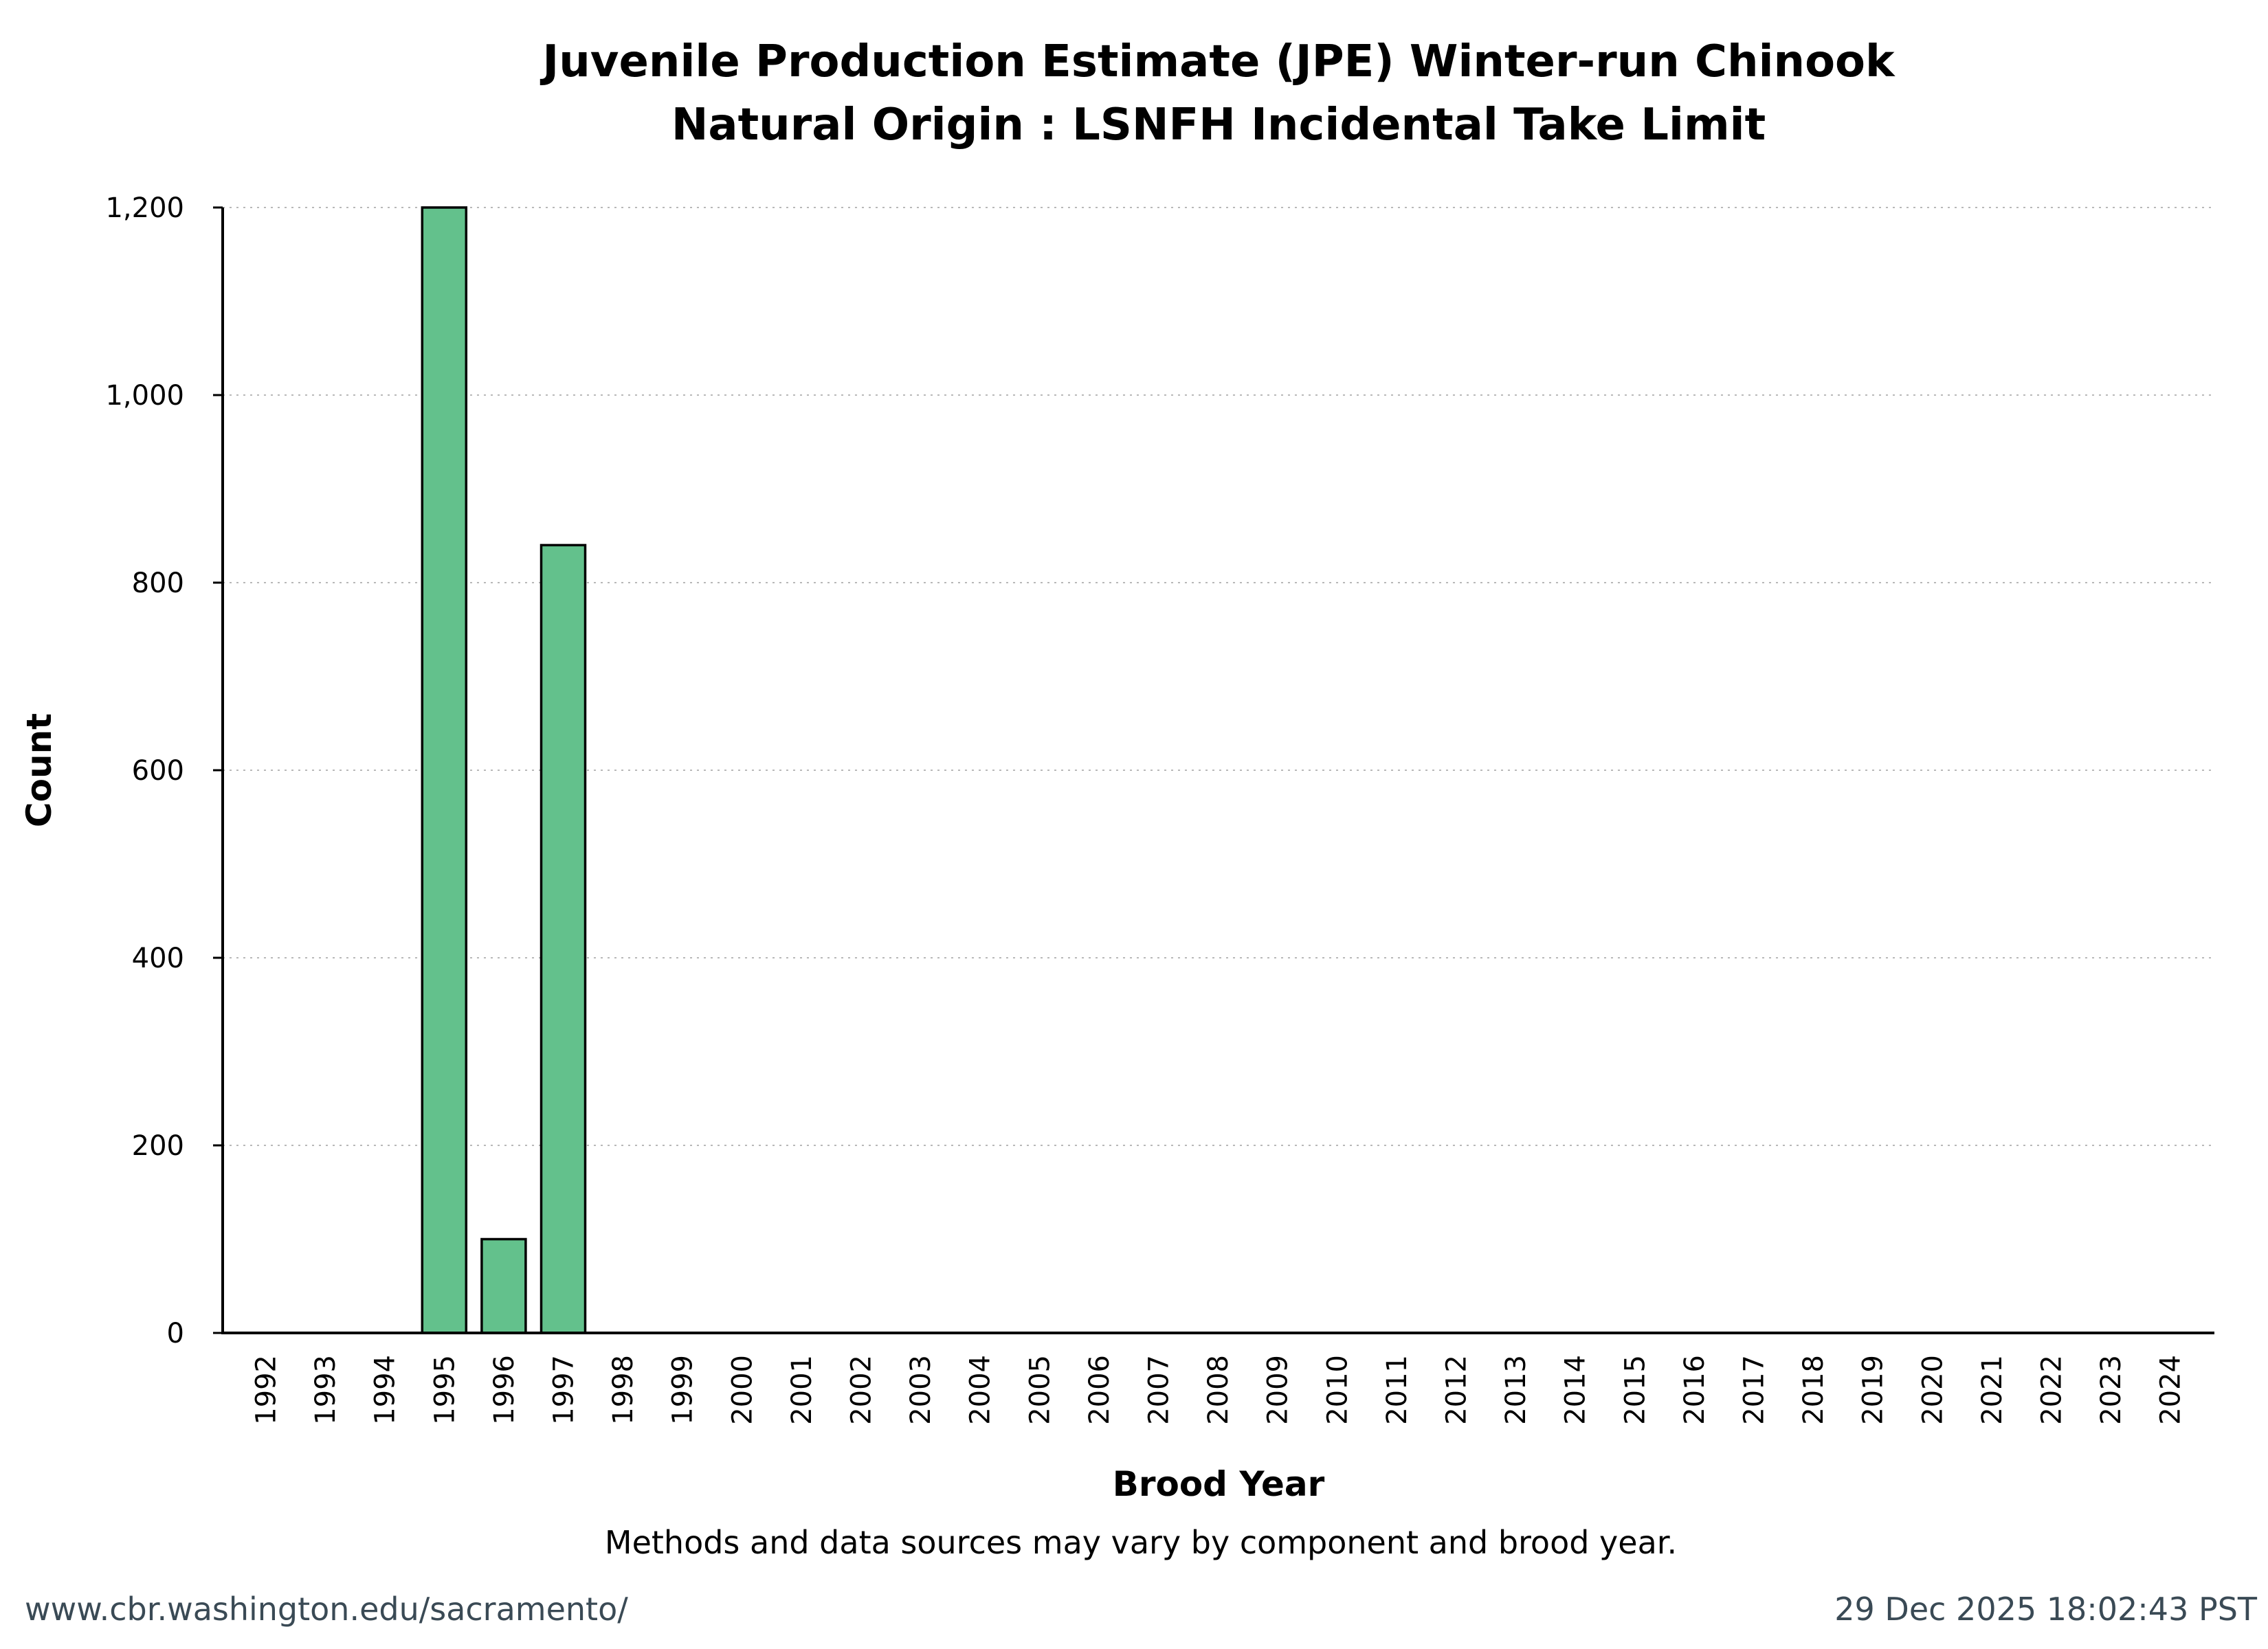  What do you see at coordinates (504, 1390) in the screenshot?
I see `x-tick-label-1996: 1996` at bounding box center [504, 1390].